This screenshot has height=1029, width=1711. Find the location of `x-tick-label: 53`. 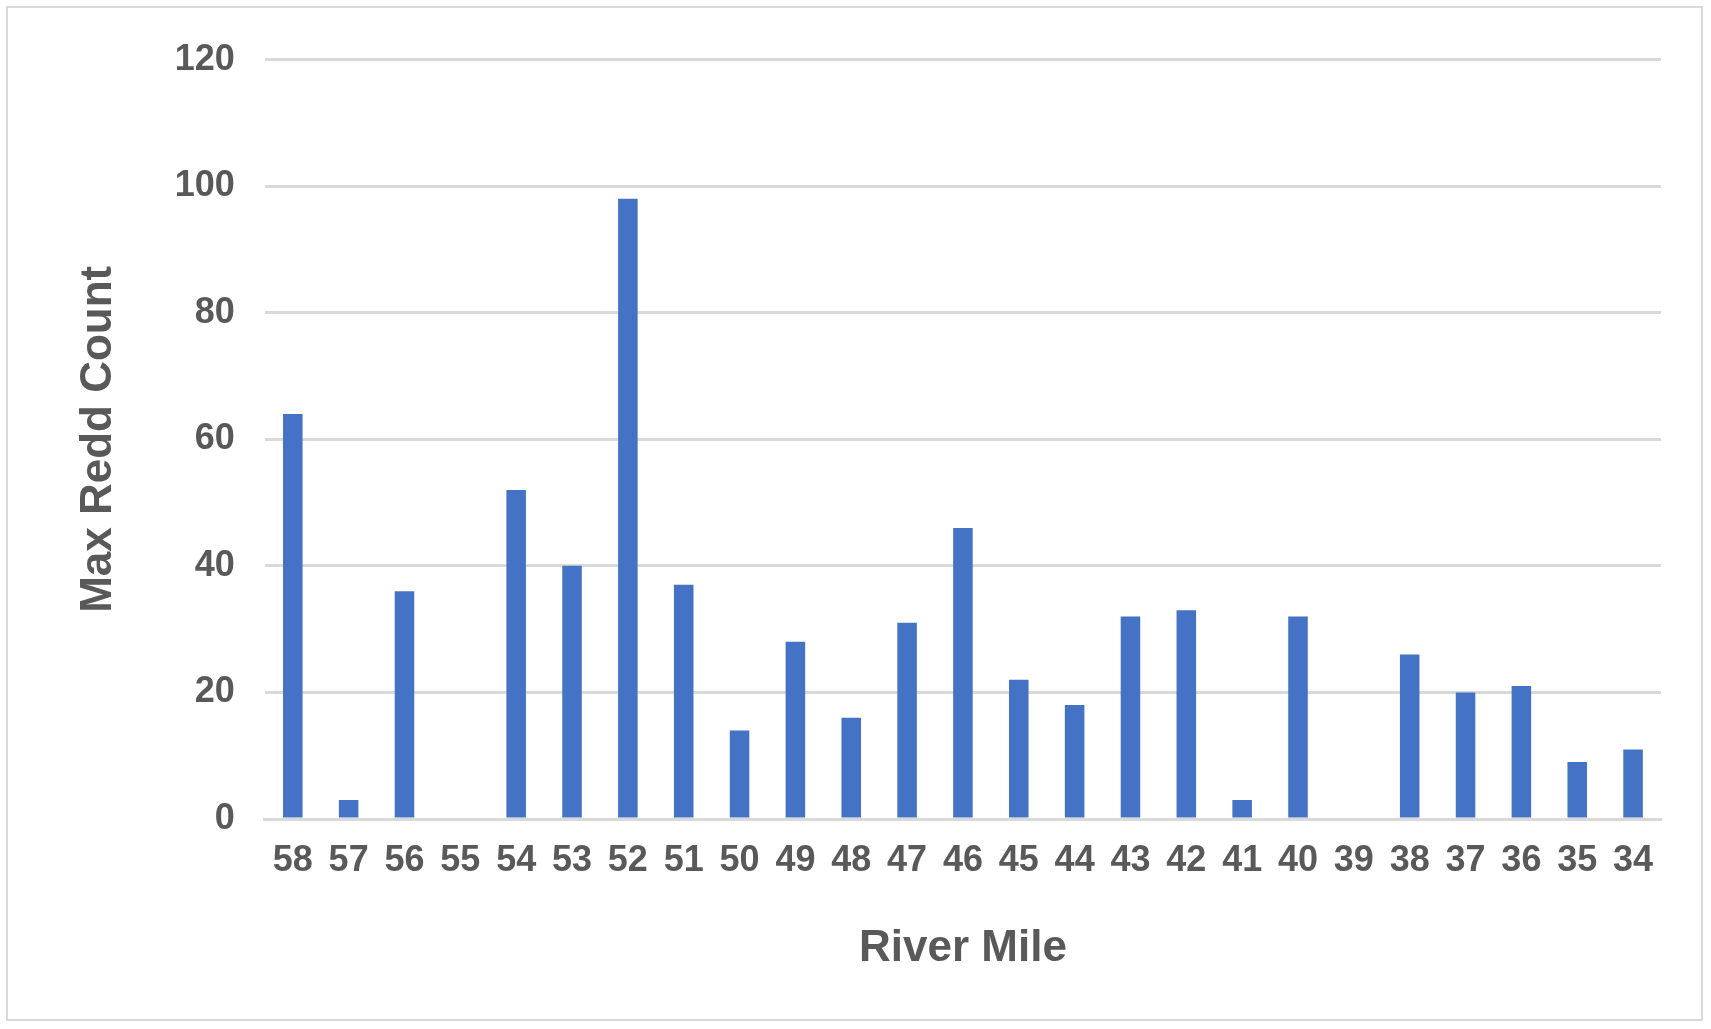

x-tick-label: 53 is located at coordinates (572, 858).